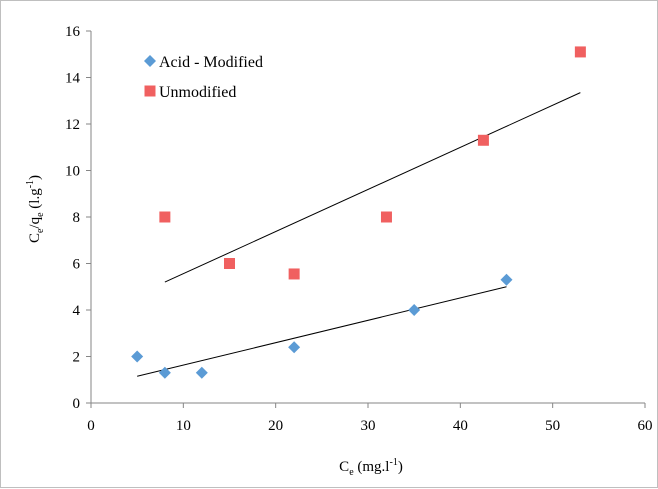 The height and width of the screenshot is (489, 658). I want to click on y-tick-label: 8, so click(77, 218).